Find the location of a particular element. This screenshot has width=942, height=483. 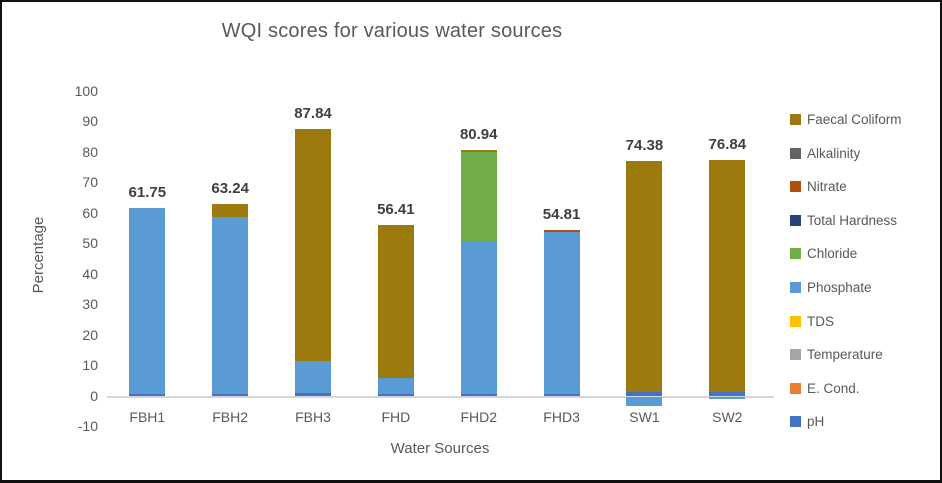

bar-segment-phosphate-fhd2 is located at coordinates (478, 317).